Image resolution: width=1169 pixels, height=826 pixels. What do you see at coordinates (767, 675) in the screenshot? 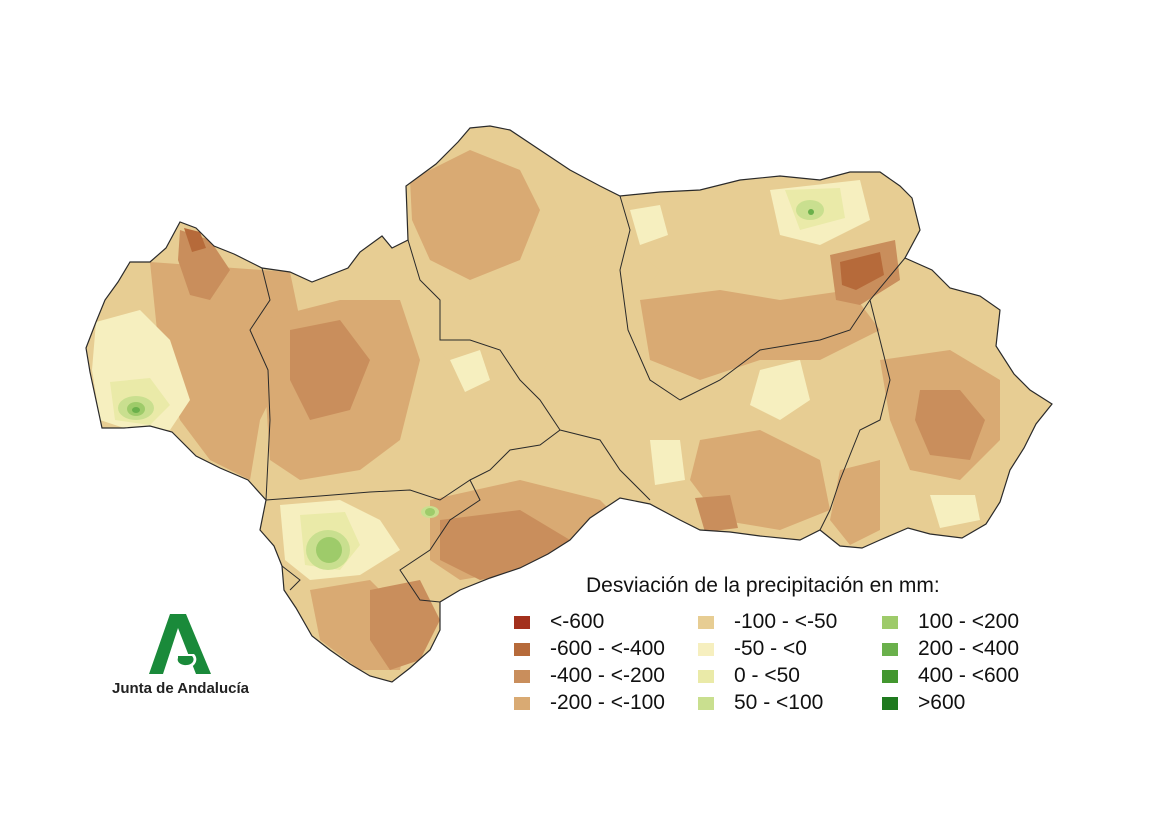
I see `legend-label: 0 - <50` at bounding box center [767, 675].